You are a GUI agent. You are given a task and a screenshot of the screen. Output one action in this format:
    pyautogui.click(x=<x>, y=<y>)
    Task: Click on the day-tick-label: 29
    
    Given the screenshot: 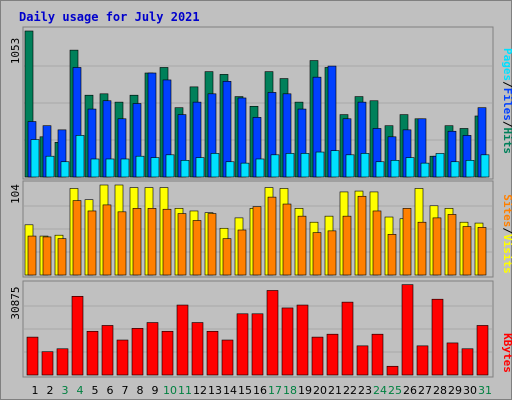 What is the action you would take?
    pyautogui.click(x=455, y=390)
    